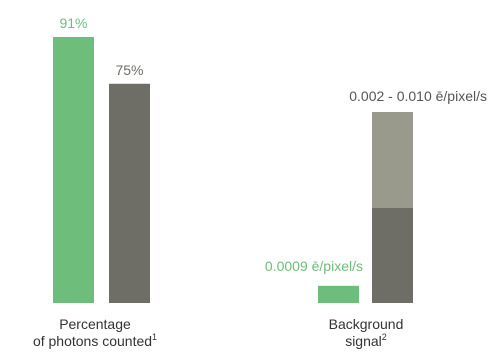 The image size is (499, 355). What do you see at coordinates (95, 332) in the screenshot?
I see `category-label-photons: Percentage of photons counted1` at bounding box center [95, 332].